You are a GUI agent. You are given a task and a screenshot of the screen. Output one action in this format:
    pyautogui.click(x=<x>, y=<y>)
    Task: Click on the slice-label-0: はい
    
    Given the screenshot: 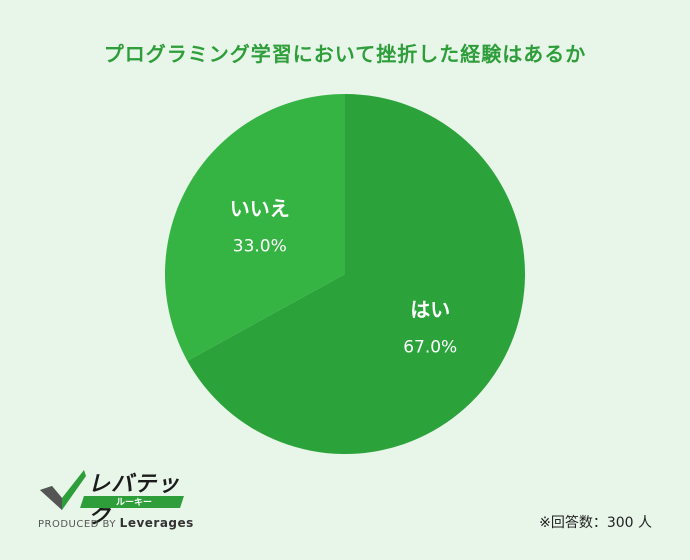 What is the action you would take?
    pyautogui.click(x=430, y=309)
    